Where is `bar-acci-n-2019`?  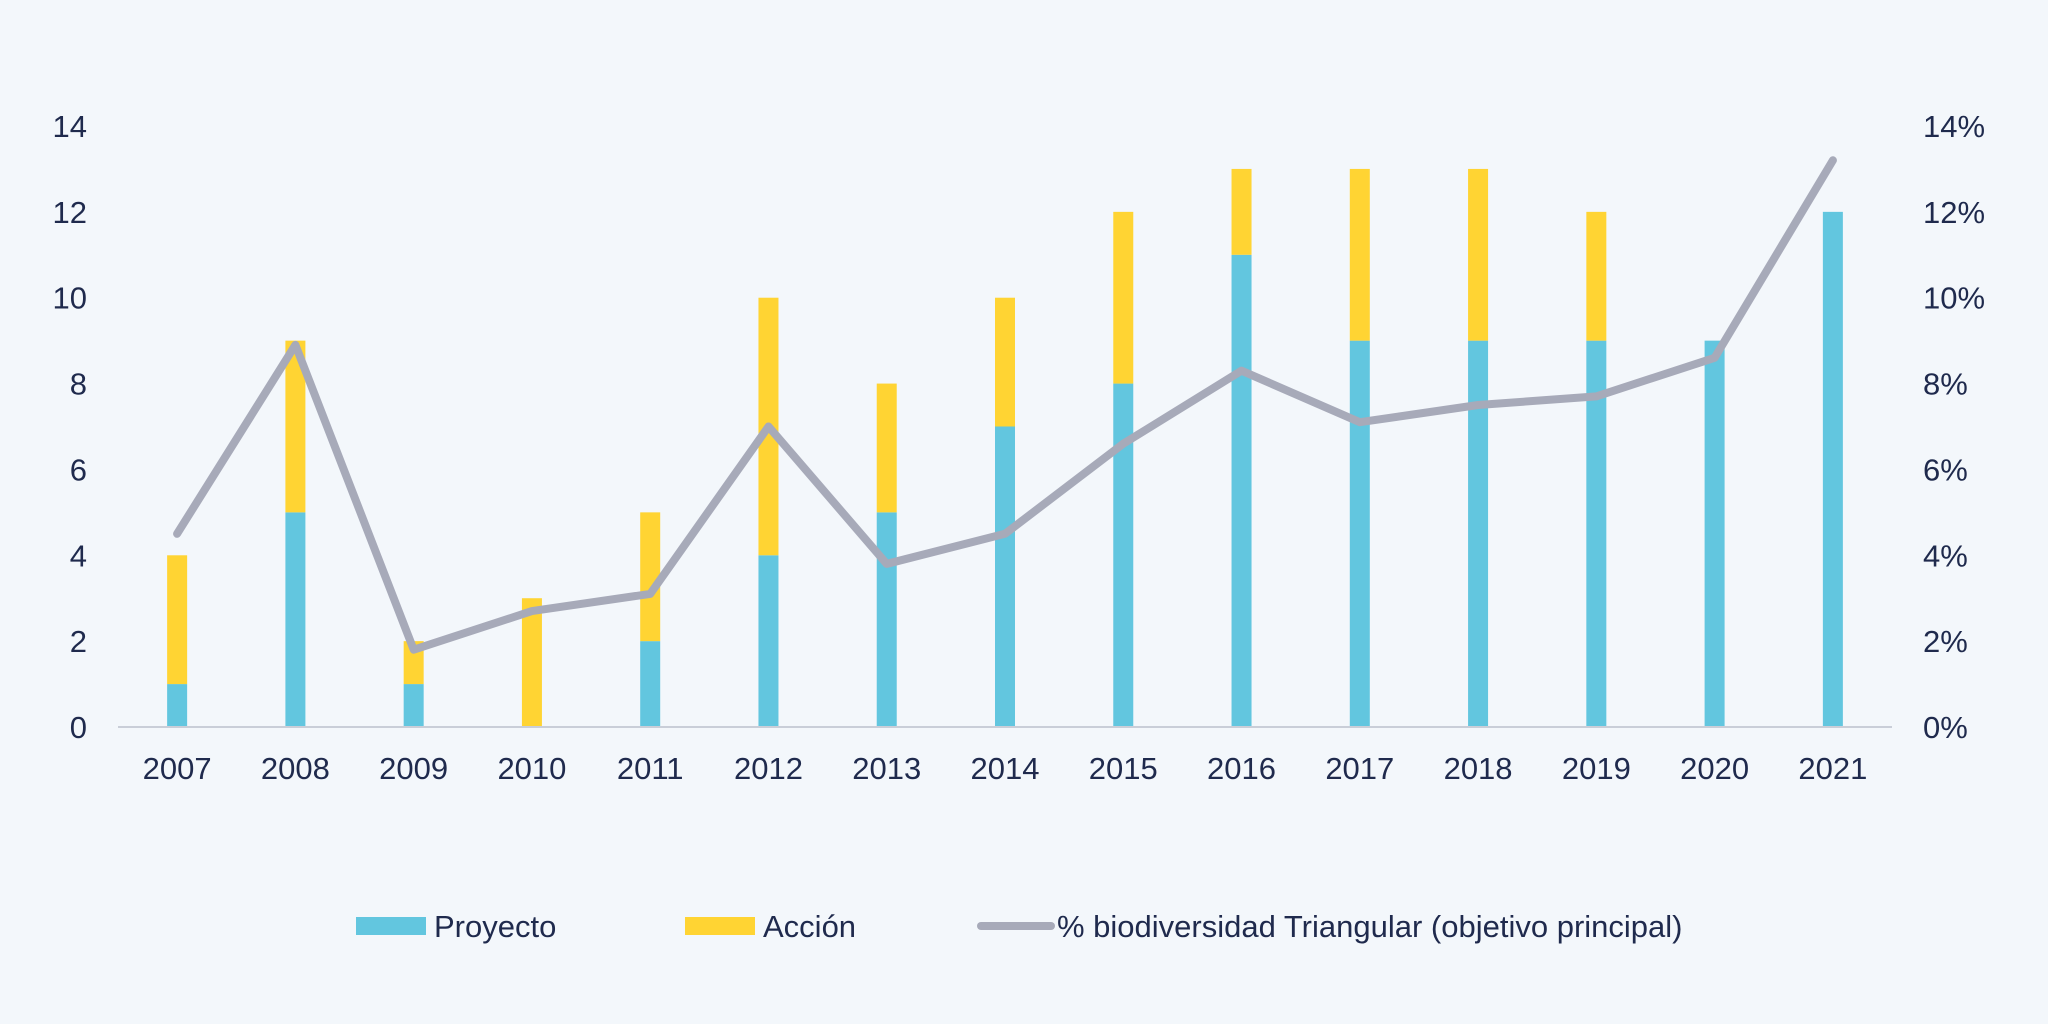
bar-acci-n-2019 is located at coordinates (1596, 276).